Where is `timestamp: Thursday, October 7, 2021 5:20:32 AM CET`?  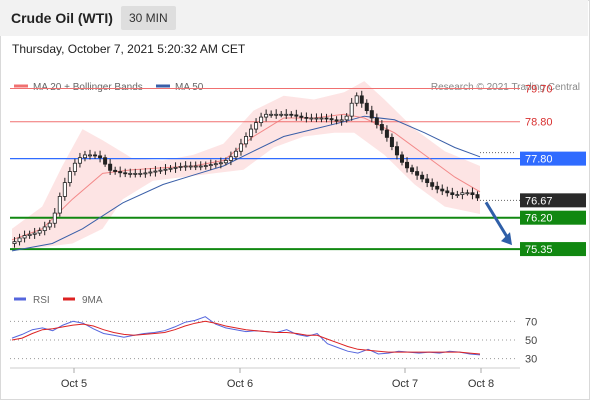 timestamp: Thursday, October 7, 2021 5:20:32 AM CET is located at coordinates (129, 49).